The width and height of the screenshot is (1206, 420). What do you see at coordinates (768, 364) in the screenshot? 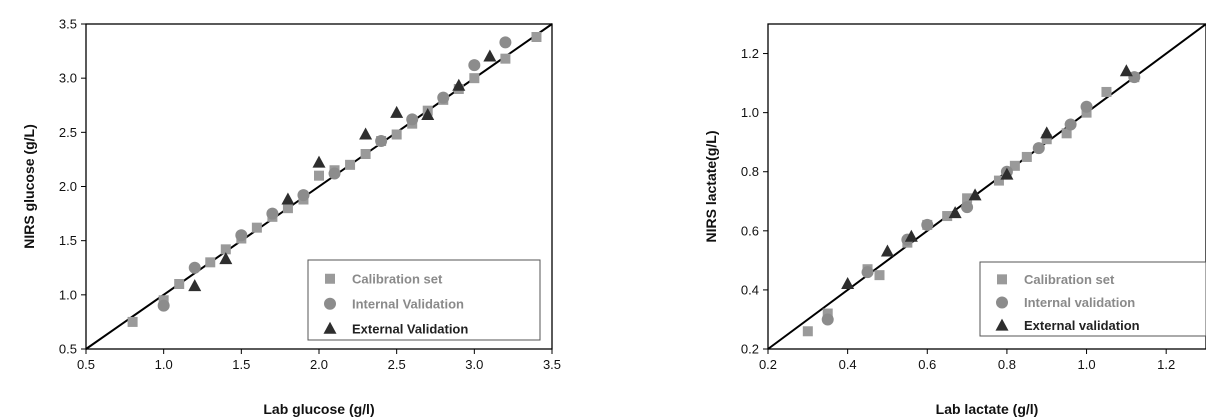
I see `chart2-x-tick-label: 0.2` at bounding box center [768, 364].